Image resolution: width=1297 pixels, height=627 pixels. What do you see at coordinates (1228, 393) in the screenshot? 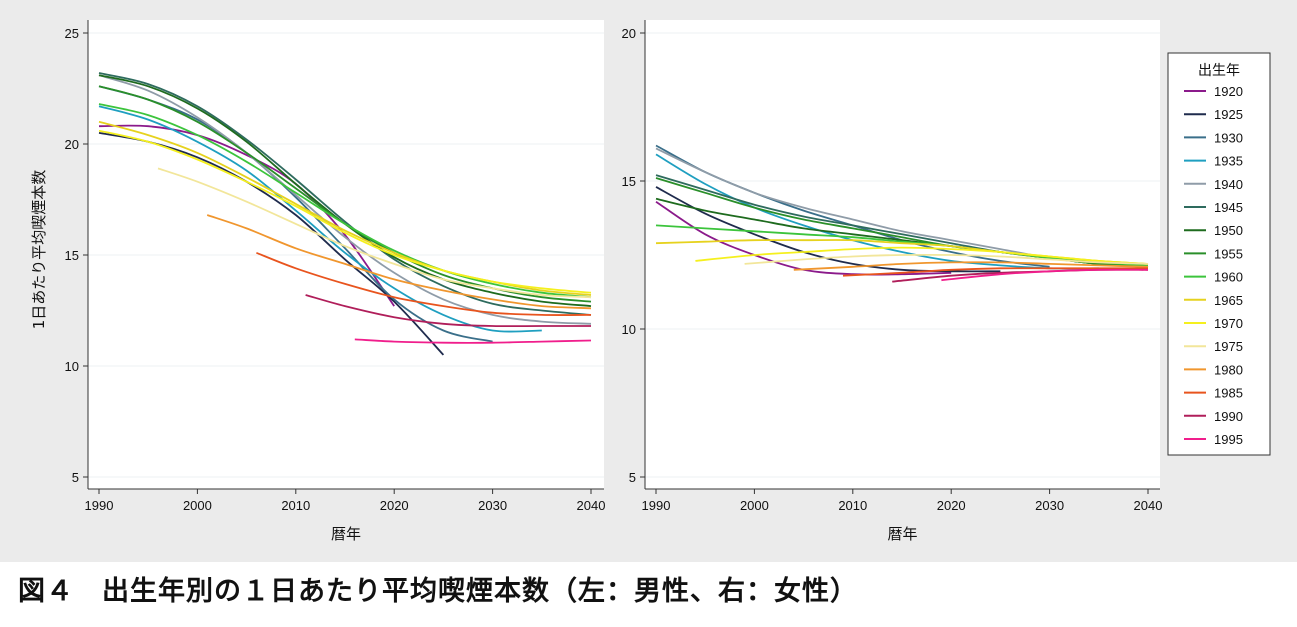
I see `legend-label: 1985` at bounding box center [1228, 393].